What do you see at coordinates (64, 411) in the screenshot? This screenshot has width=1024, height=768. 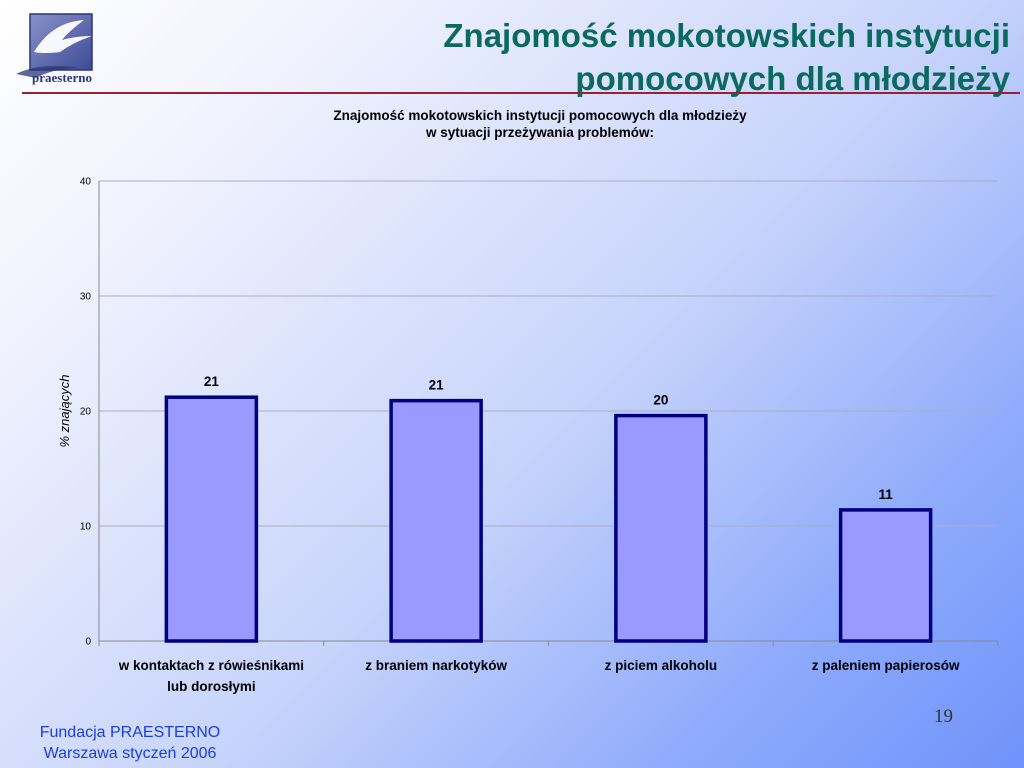 I see `y-axis-title: % znających` at bounding box center [64, 411].